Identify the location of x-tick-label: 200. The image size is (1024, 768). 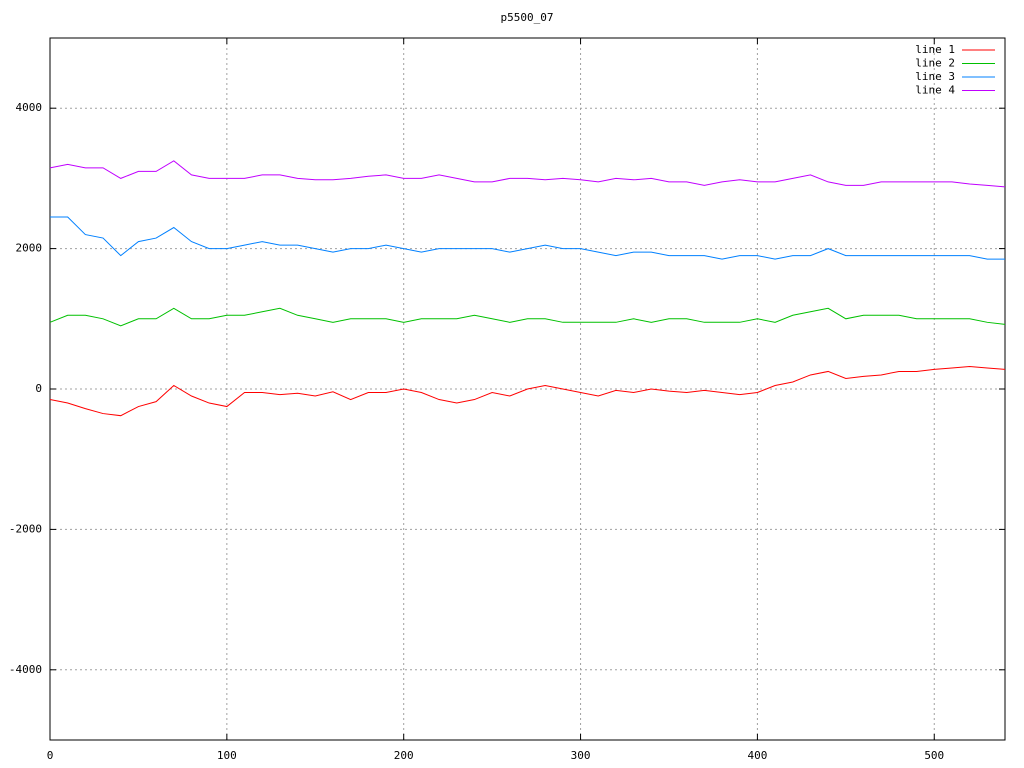
(404, 755).